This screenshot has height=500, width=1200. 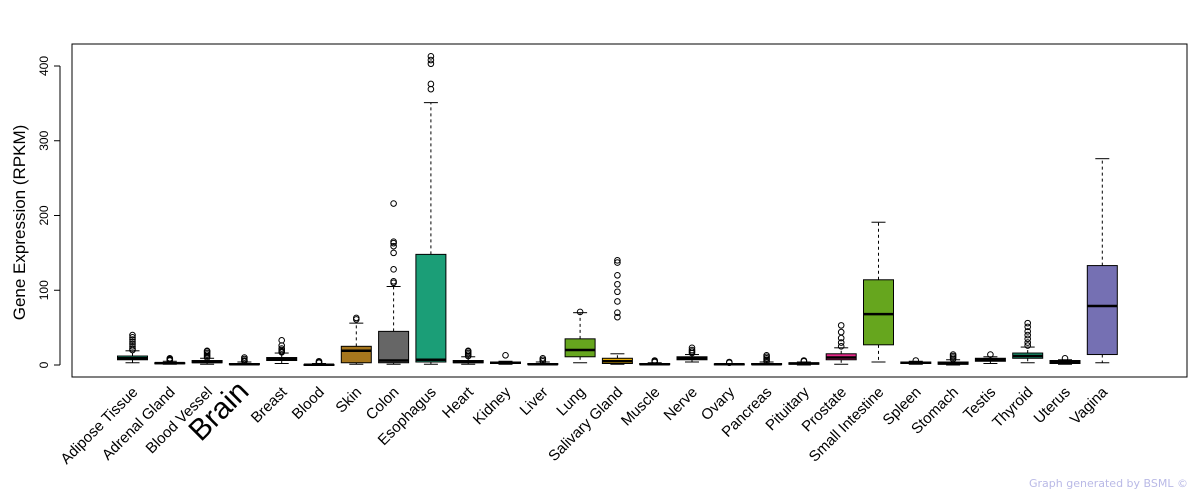 What do you see at coordinates (44, 290) in the screenshot?
I see `y-tick-label: 100` at bounding box center [44, 290].